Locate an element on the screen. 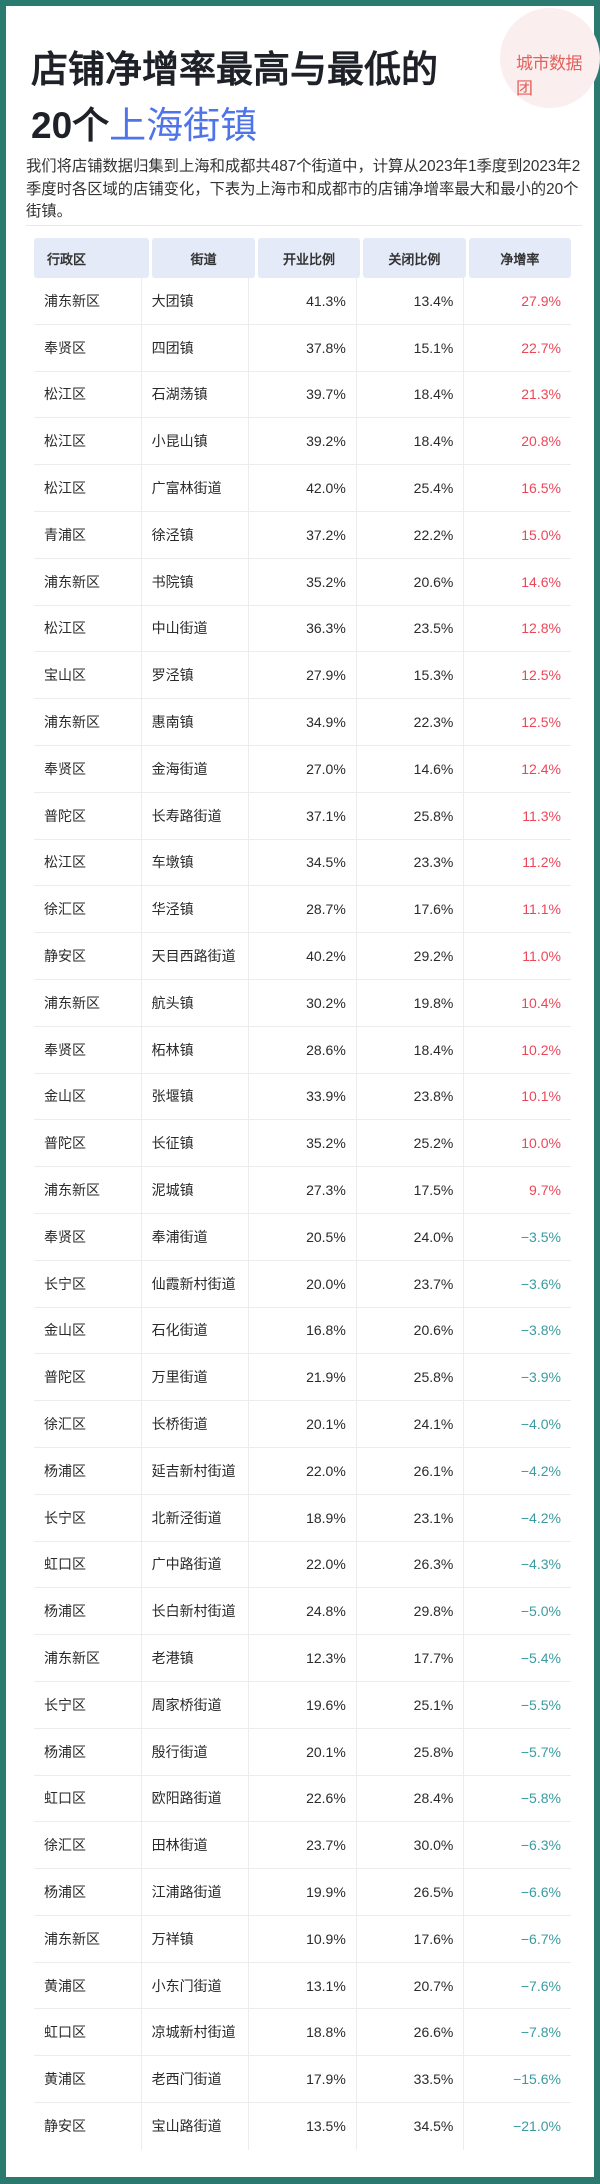 Image resolution: width=600 pixels, height=2184 pixels. open-ratio-cell: 34.5% is located at coordinates (303, 862).